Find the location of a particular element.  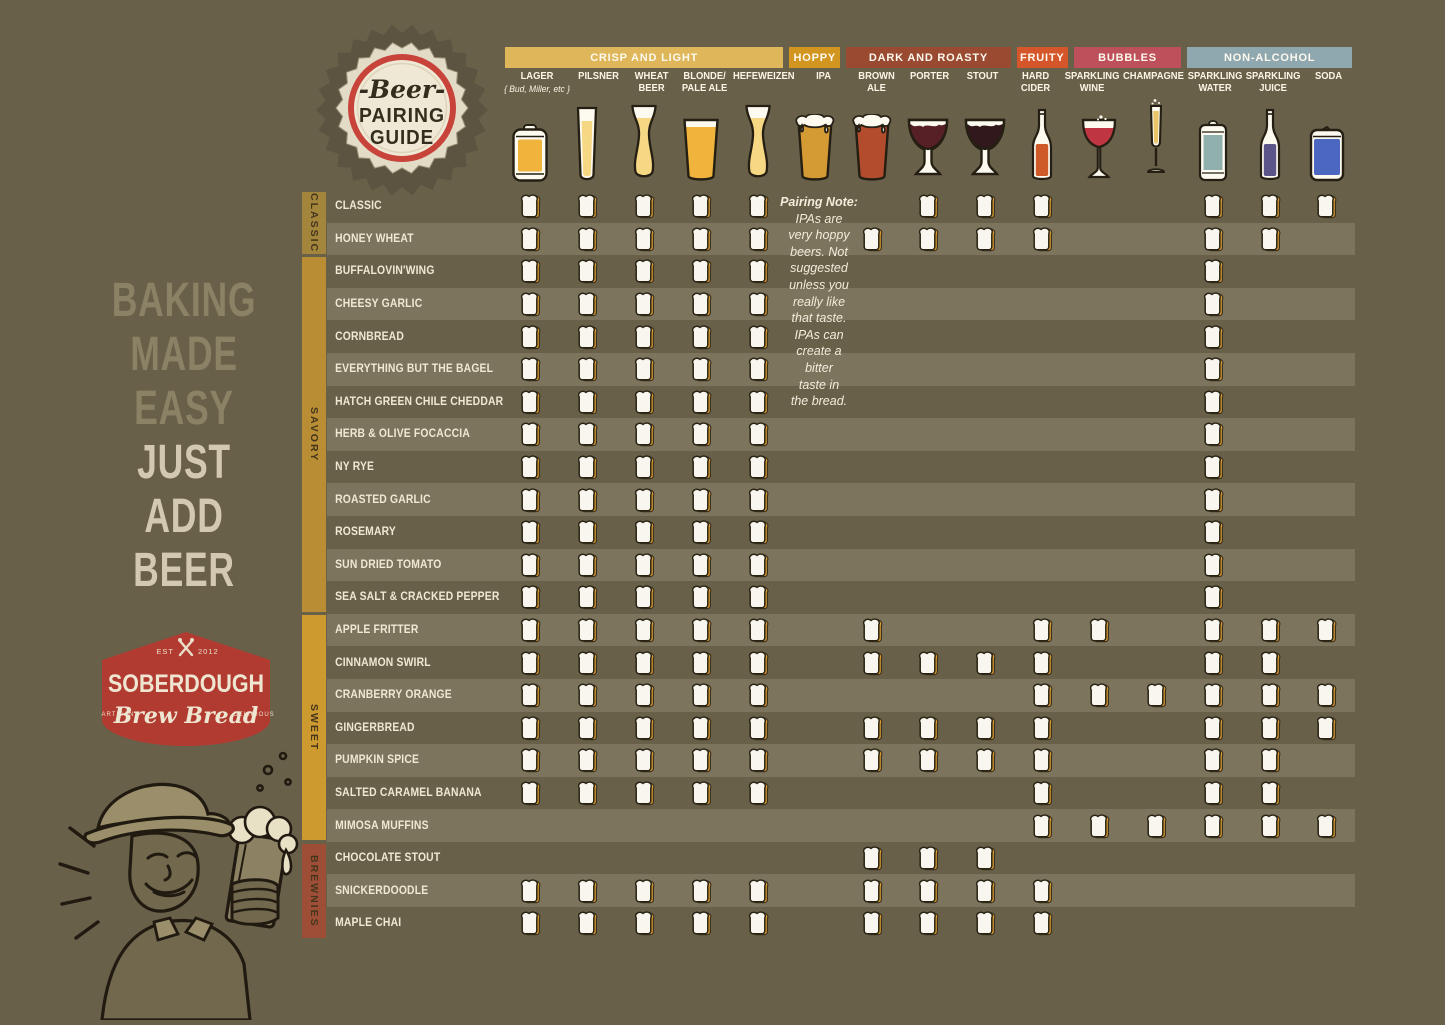

badge-delicious: DELICIOUS is located at coordinates (253, 715).